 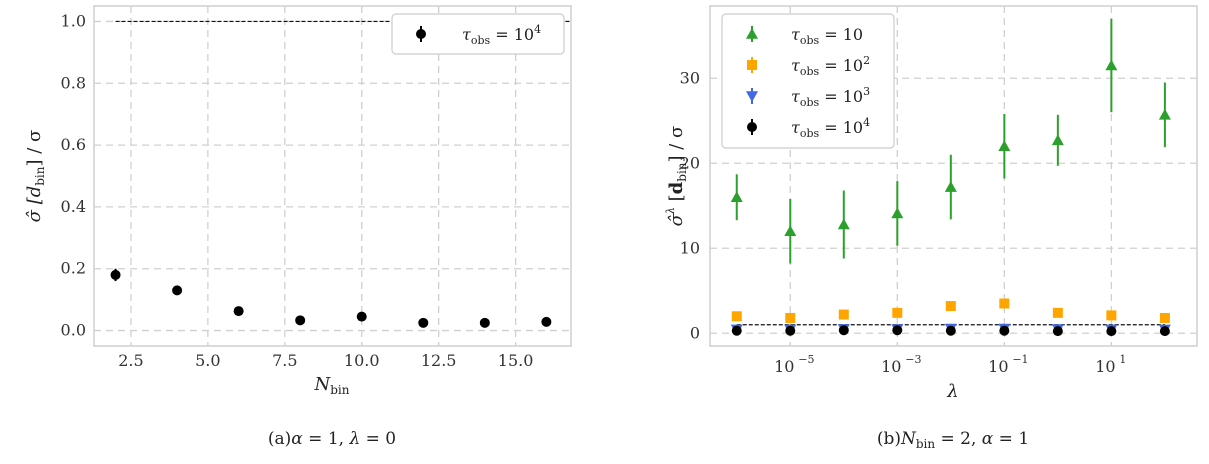 What do you see at coordinates (690, 247) in the screenshot?
I see `y-tick-label: 10` at bounding box center [690, 247].